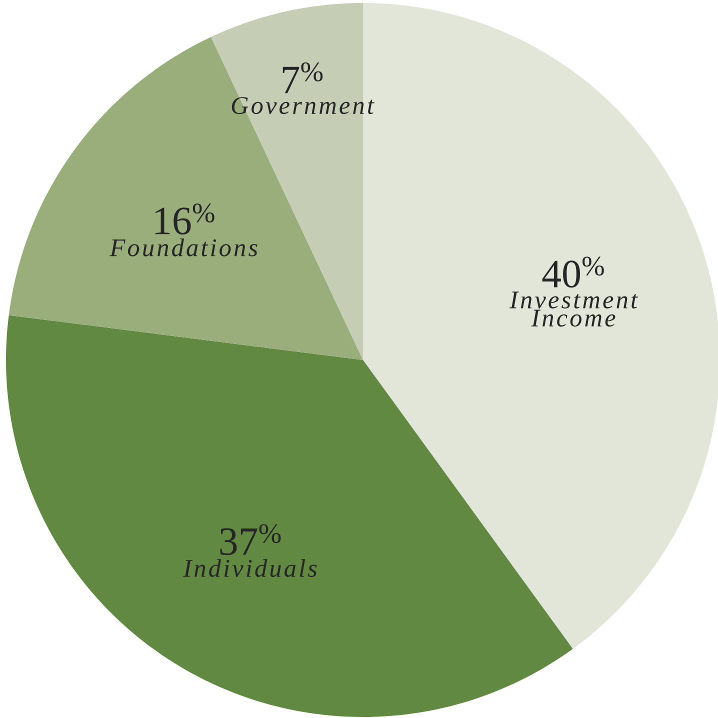 The height and width of the screenshot is (718, 718). What do you see at coordinates (184, 218) in the screenshot?
I see `data-label: 16$^{%}$` at bounding box center [184, 218].